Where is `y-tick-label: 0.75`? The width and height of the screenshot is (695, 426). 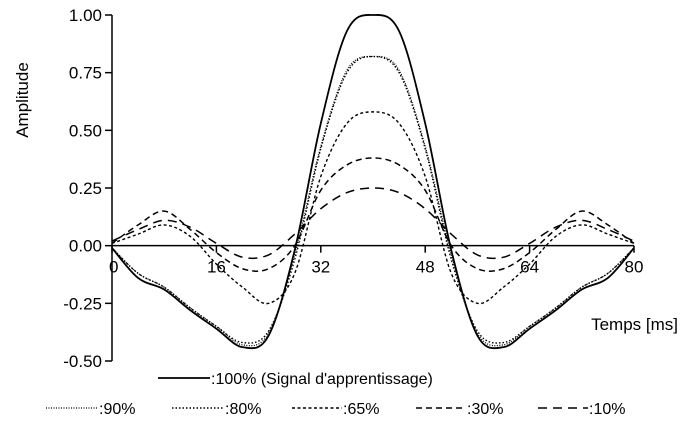 y-tick-label: 0.75 is located at coordinates (85, 73).